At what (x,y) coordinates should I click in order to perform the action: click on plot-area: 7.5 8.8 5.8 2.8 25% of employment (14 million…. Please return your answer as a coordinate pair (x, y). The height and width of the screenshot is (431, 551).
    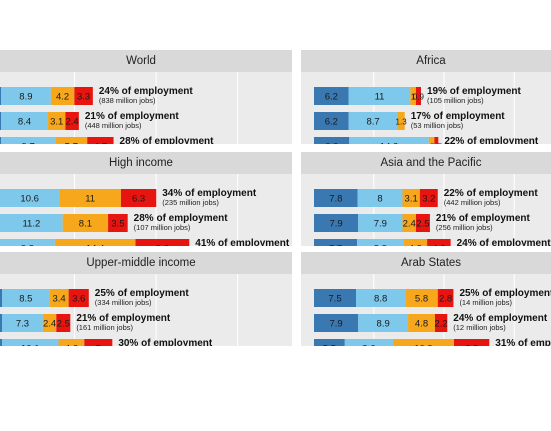
    Looking at the image, I should click on (426, 310).